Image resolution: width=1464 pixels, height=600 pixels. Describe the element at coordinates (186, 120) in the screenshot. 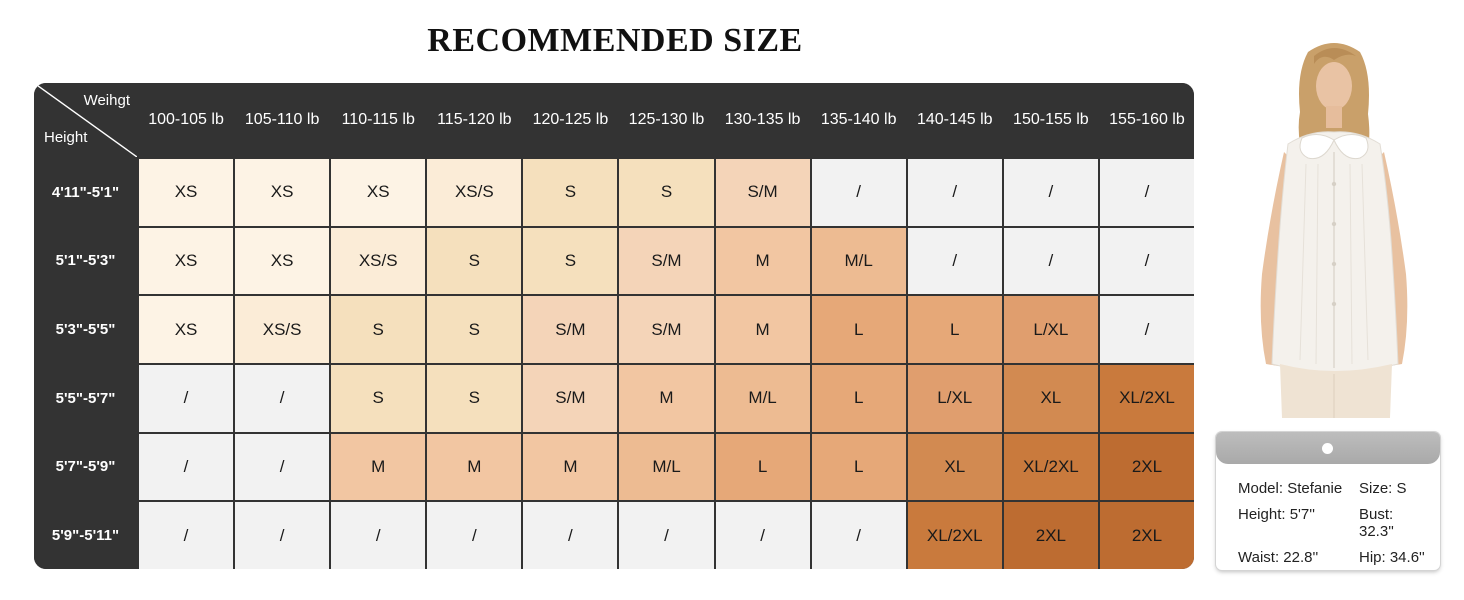

I see `weight-column-header: 100-105 lb` at that location.